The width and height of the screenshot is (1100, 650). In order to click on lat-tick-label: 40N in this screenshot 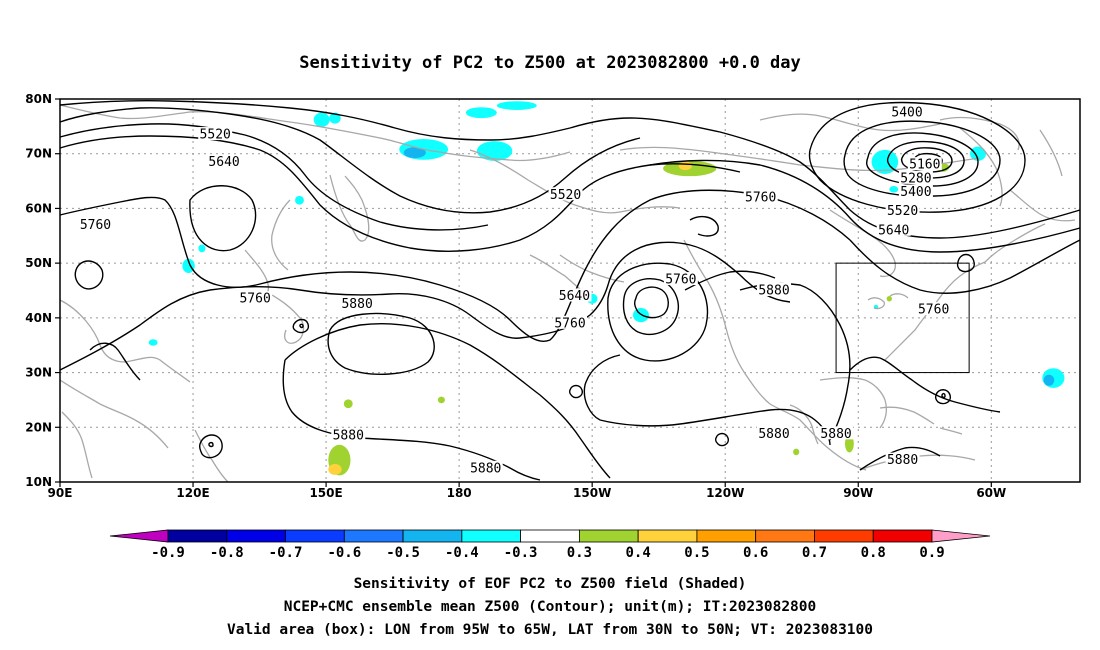, I will do `click(38, 318)`.